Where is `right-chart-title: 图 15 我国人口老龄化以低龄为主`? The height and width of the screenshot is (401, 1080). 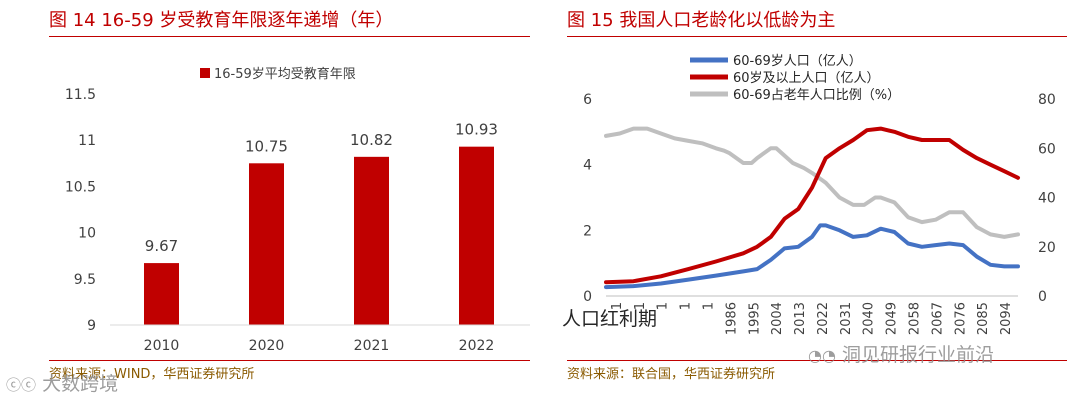 right-chart-title: 图 15 我国人口老龄化以低龄为主 is located at coordinates (701, 20).